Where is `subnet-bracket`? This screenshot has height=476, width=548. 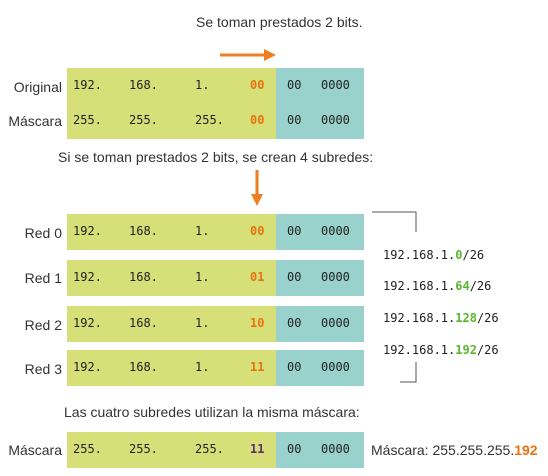
subnet-bracket is located at coordinates (394, 297).